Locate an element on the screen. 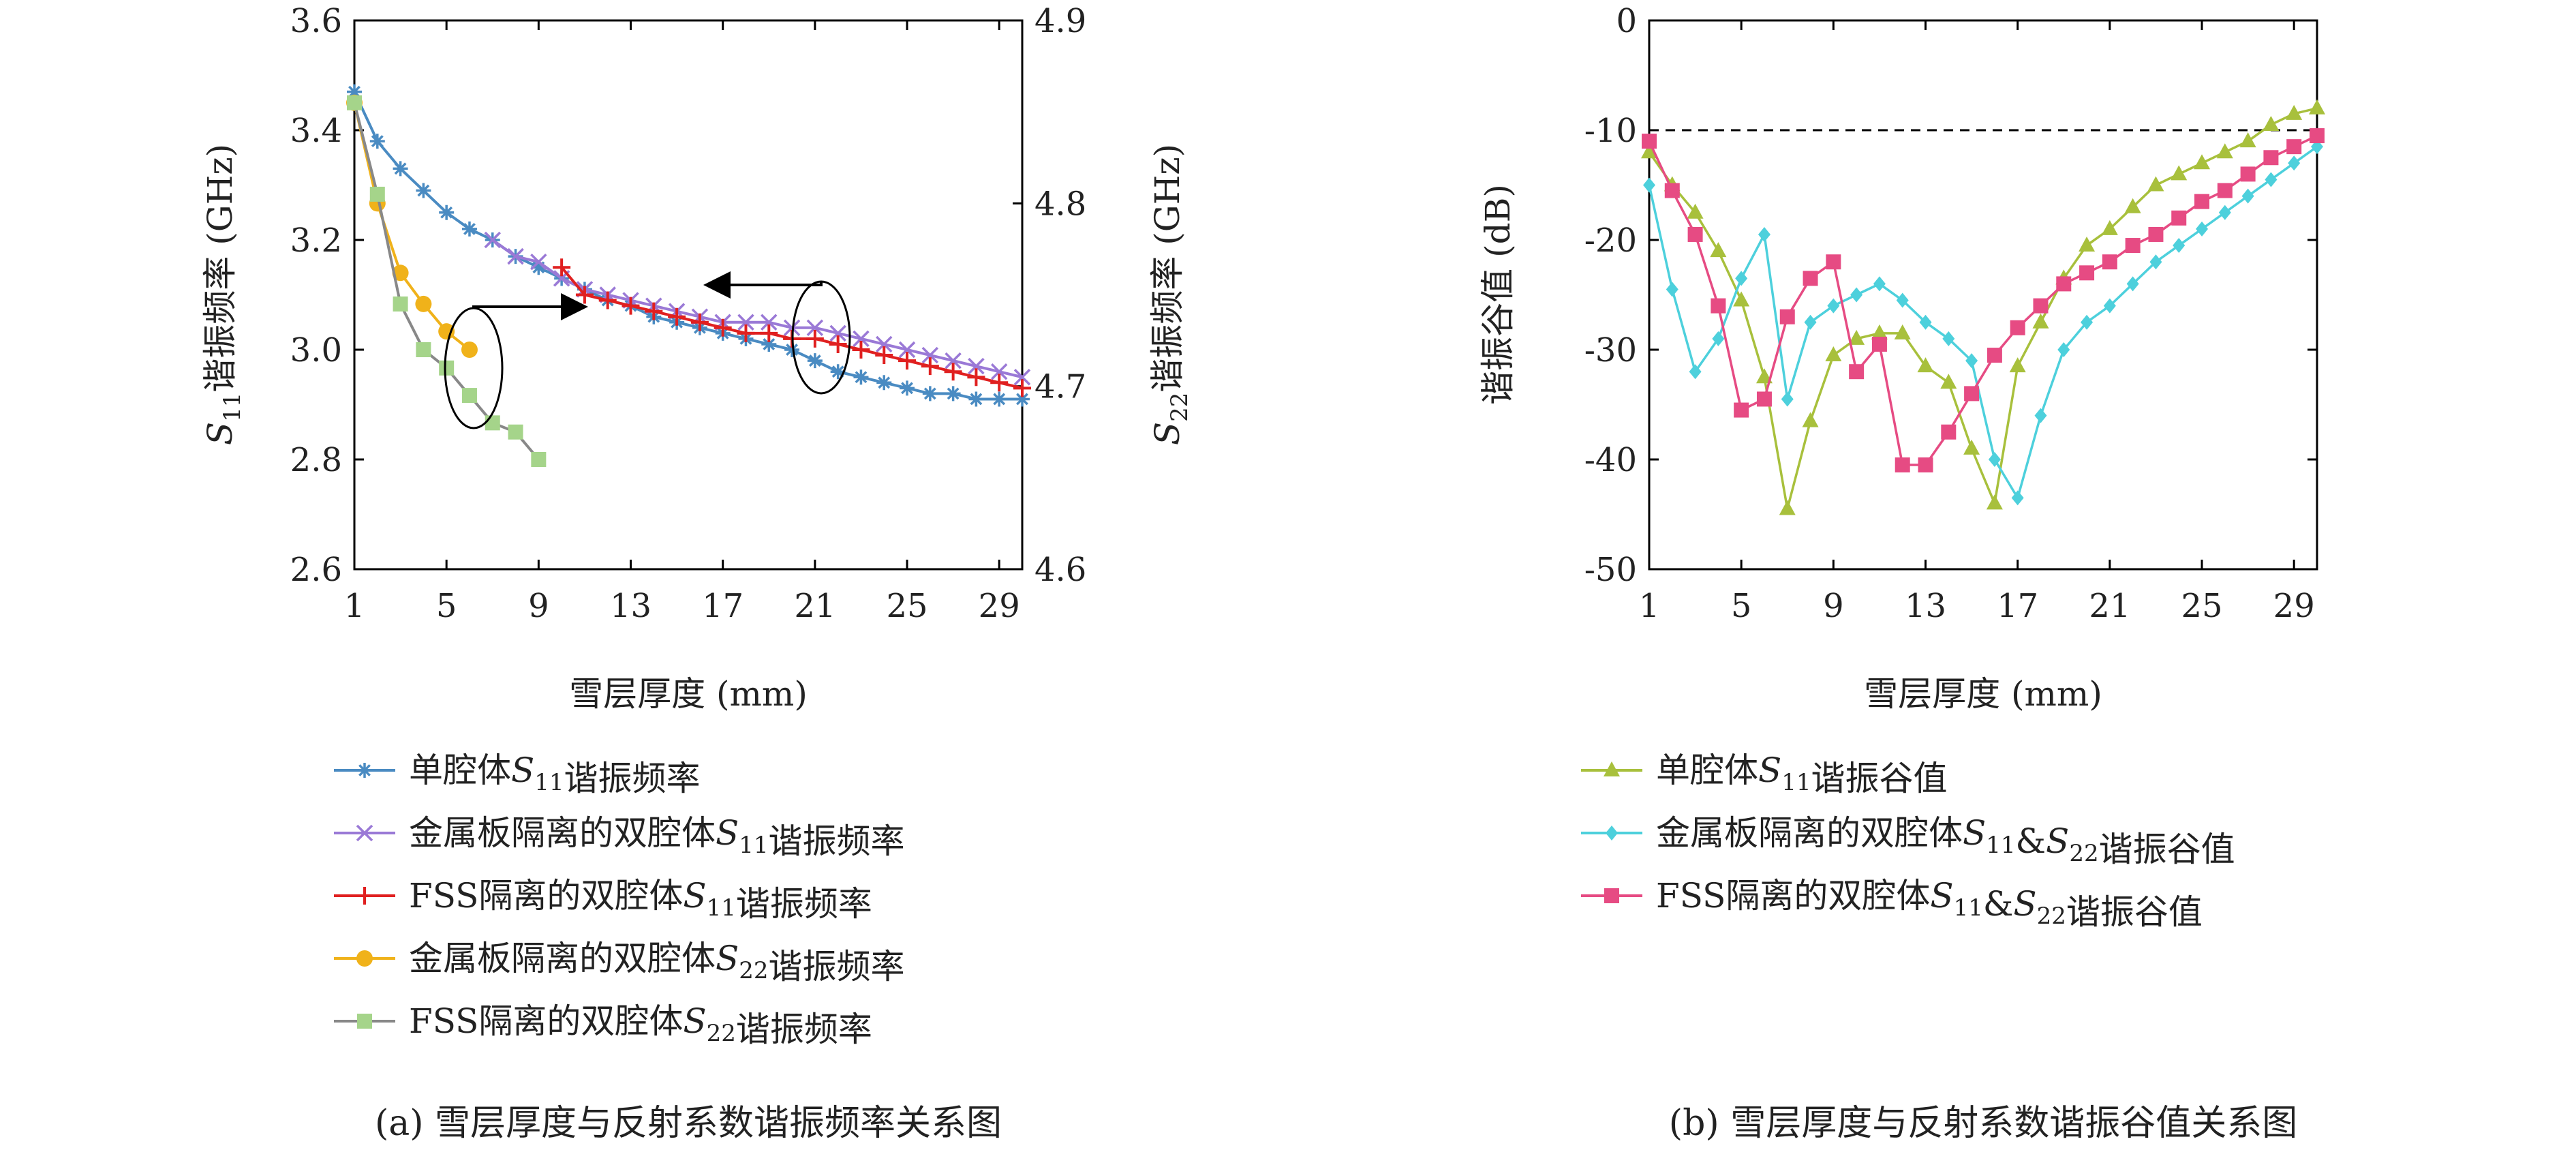 The width and height of the screenshot is (2576, 1150). y-left-tick-label: 3.2 is located at coordinates (316, 241).